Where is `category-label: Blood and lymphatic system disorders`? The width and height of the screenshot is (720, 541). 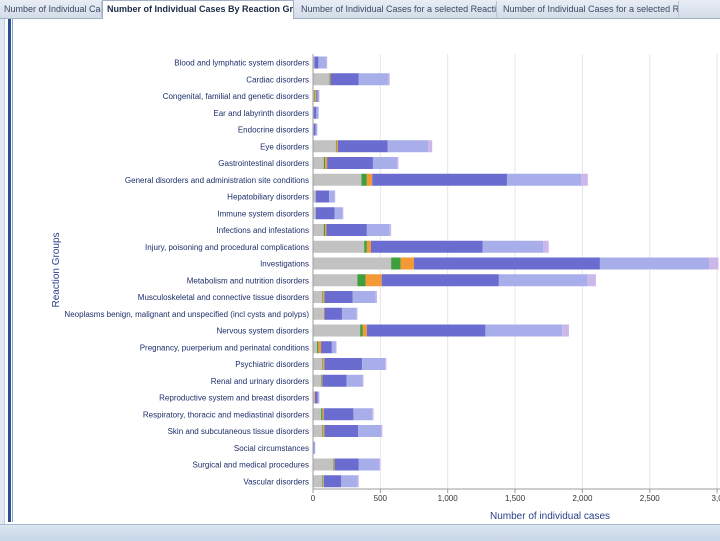 category-label: Blood and lymphatic system disorders is located at coordinates (241, 63).